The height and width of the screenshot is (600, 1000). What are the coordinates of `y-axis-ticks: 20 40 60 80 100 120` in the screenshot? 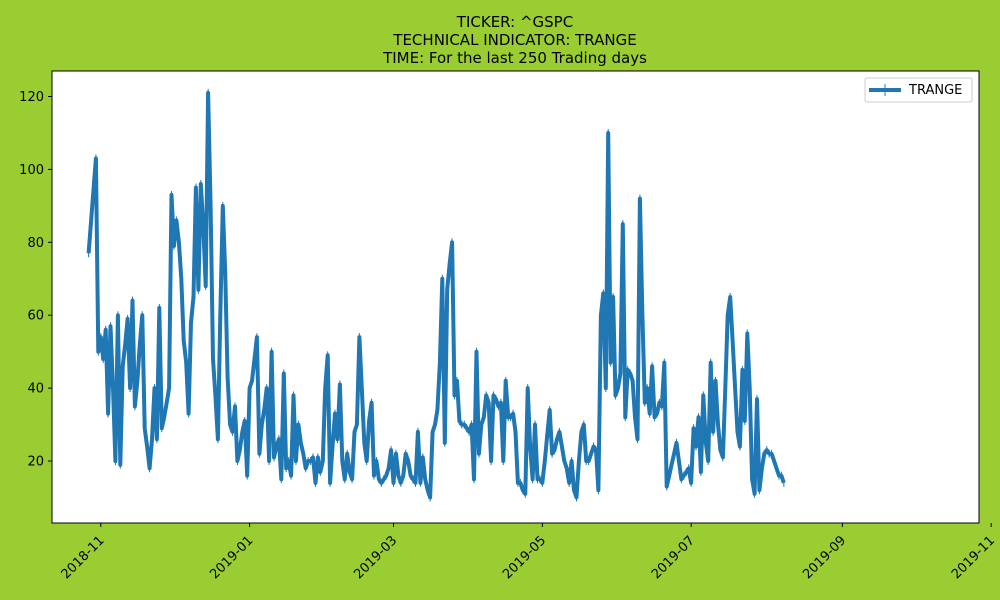 It's located at (35, 280).